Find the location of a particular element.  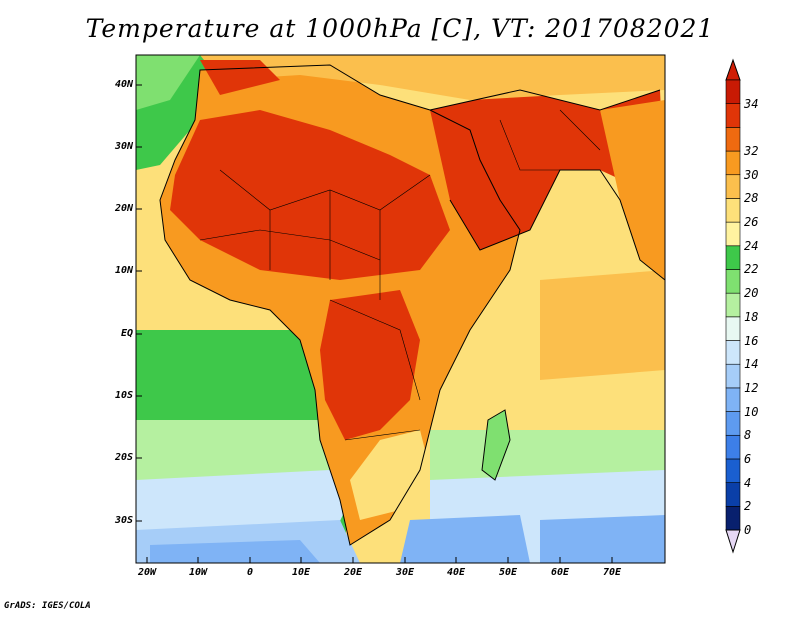

credit-text: GrADS: IGES/COLA is located at coordinates (47, 606).